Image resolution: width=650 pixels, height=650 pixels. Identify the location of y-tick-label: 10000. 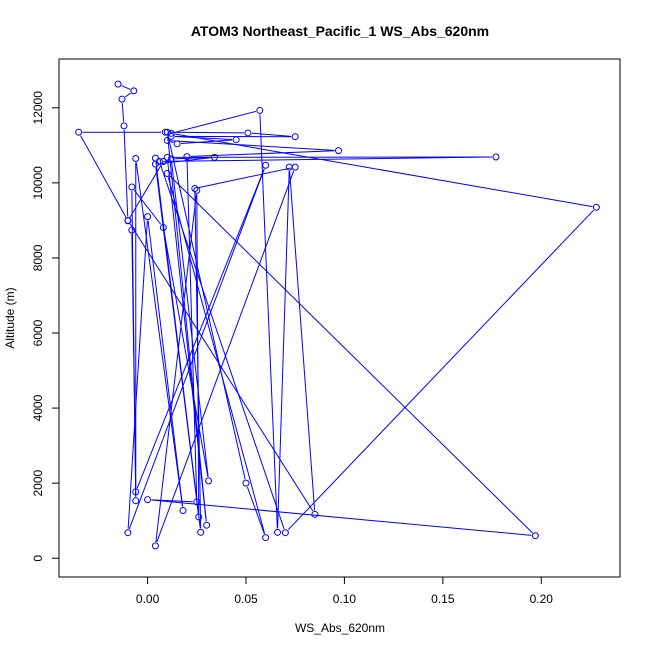
(38, 183).